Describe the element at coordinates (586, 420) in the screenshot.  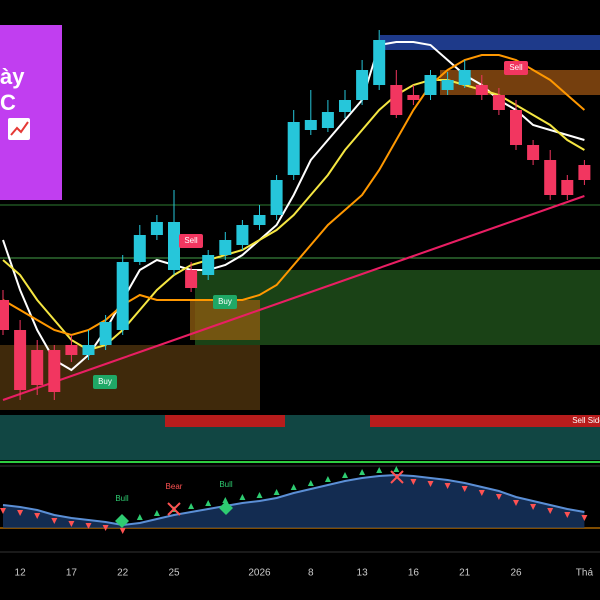
I see `signal-label: Sell Side` at that location.